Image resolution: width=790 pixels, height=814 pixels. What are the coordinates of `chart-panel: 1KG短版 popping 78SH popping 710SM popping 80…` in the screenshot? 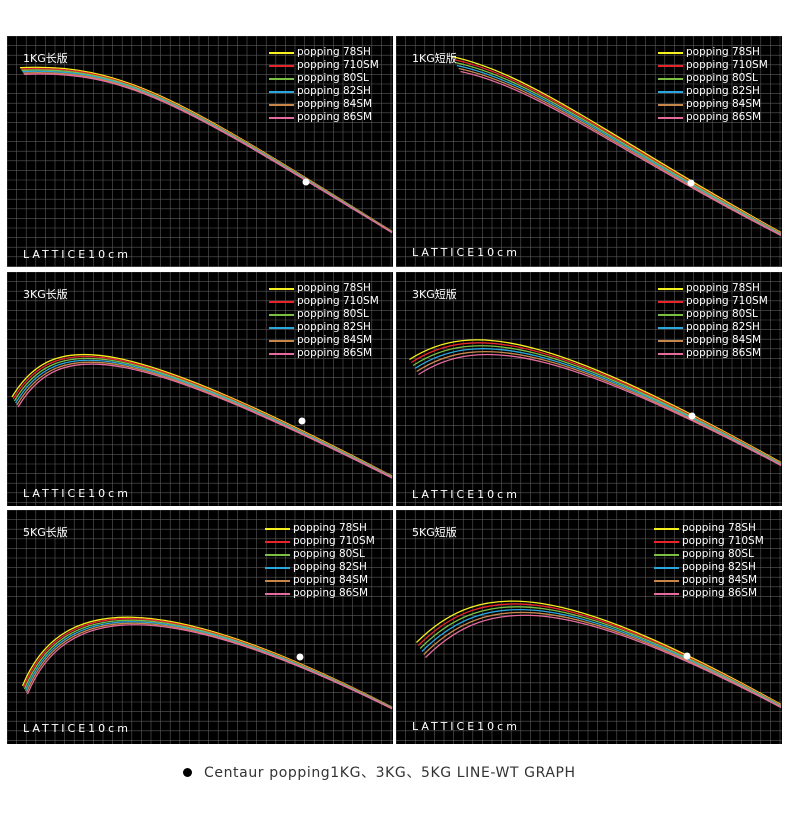 It's located at (589, 151).